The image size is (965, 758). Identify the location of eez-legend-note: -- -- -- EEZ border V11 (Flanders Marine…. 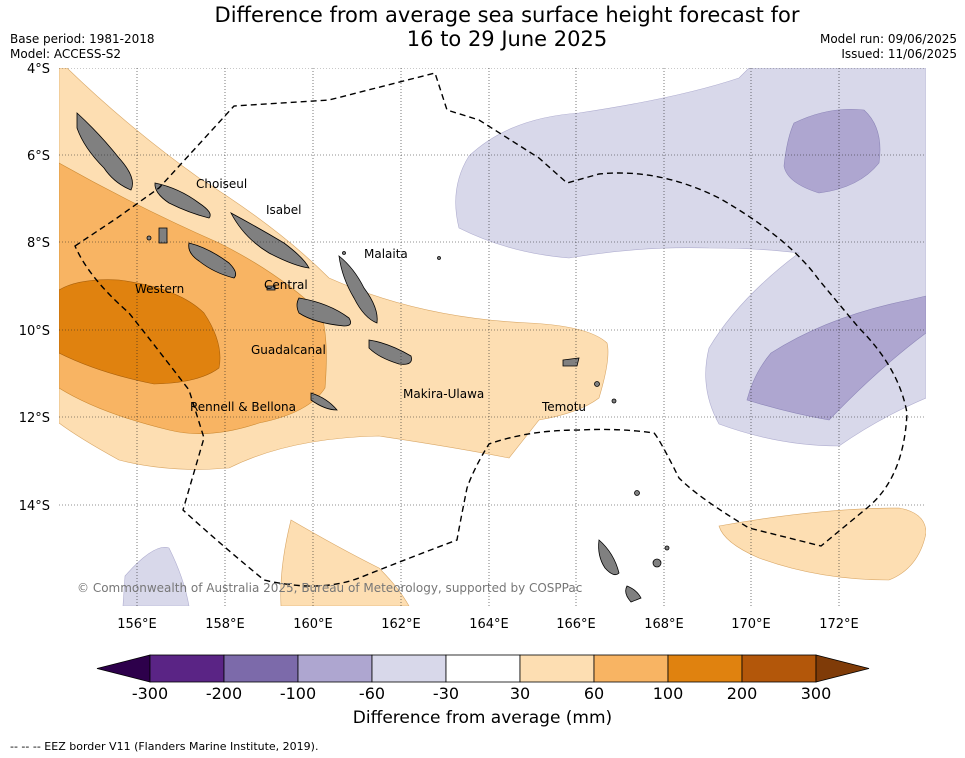
(164, 746).